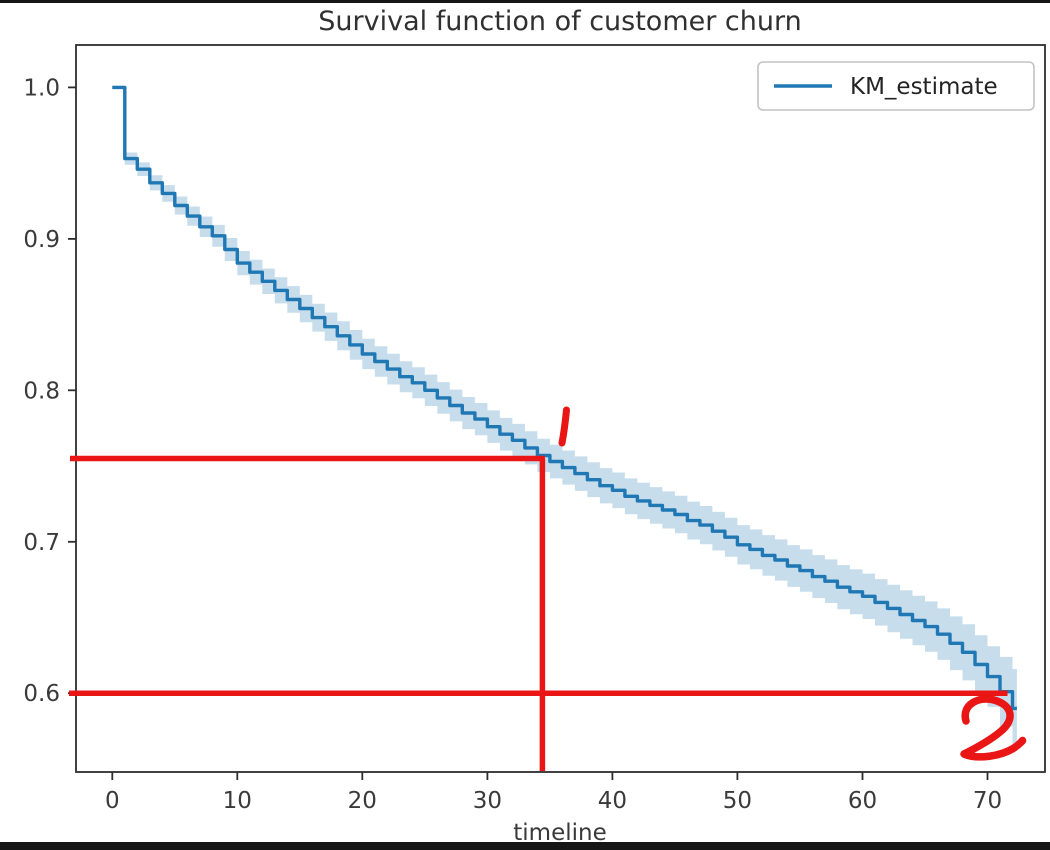  What do you see at coordinates (41, 694) in the screenshot?
I see `y-tick-label: 0.6` at bounding box center [41, 694].